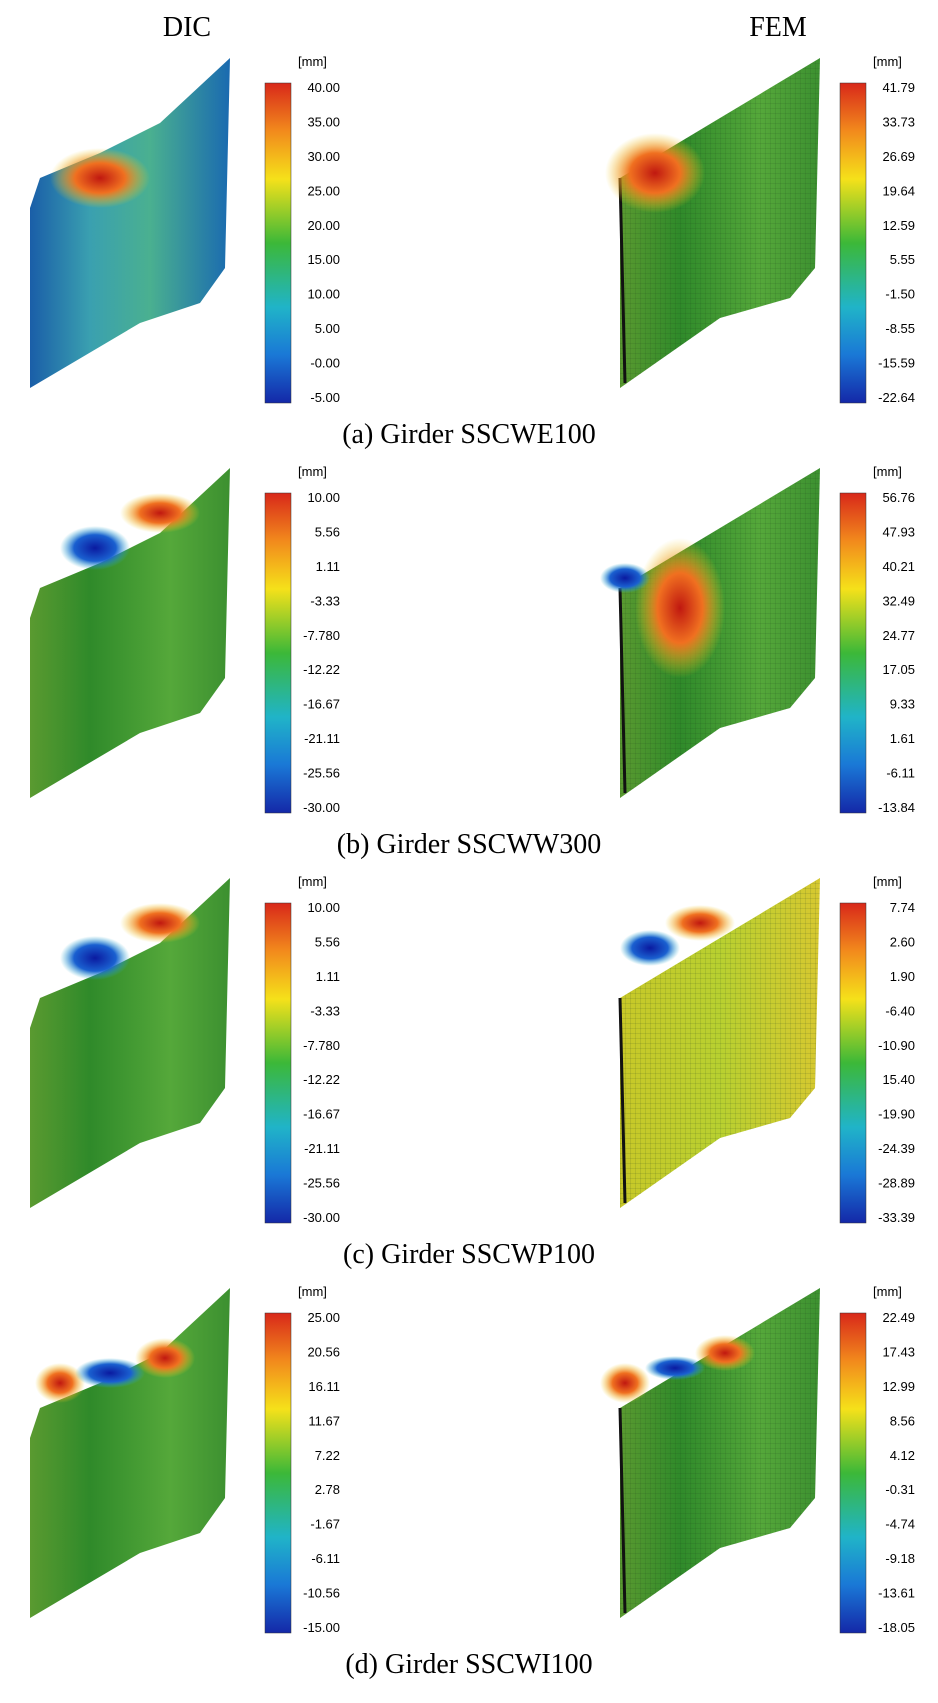 The height and width of the screenshot is (1703, 938). I want to click on colorbar-label: 15.00, so click(323, 259).